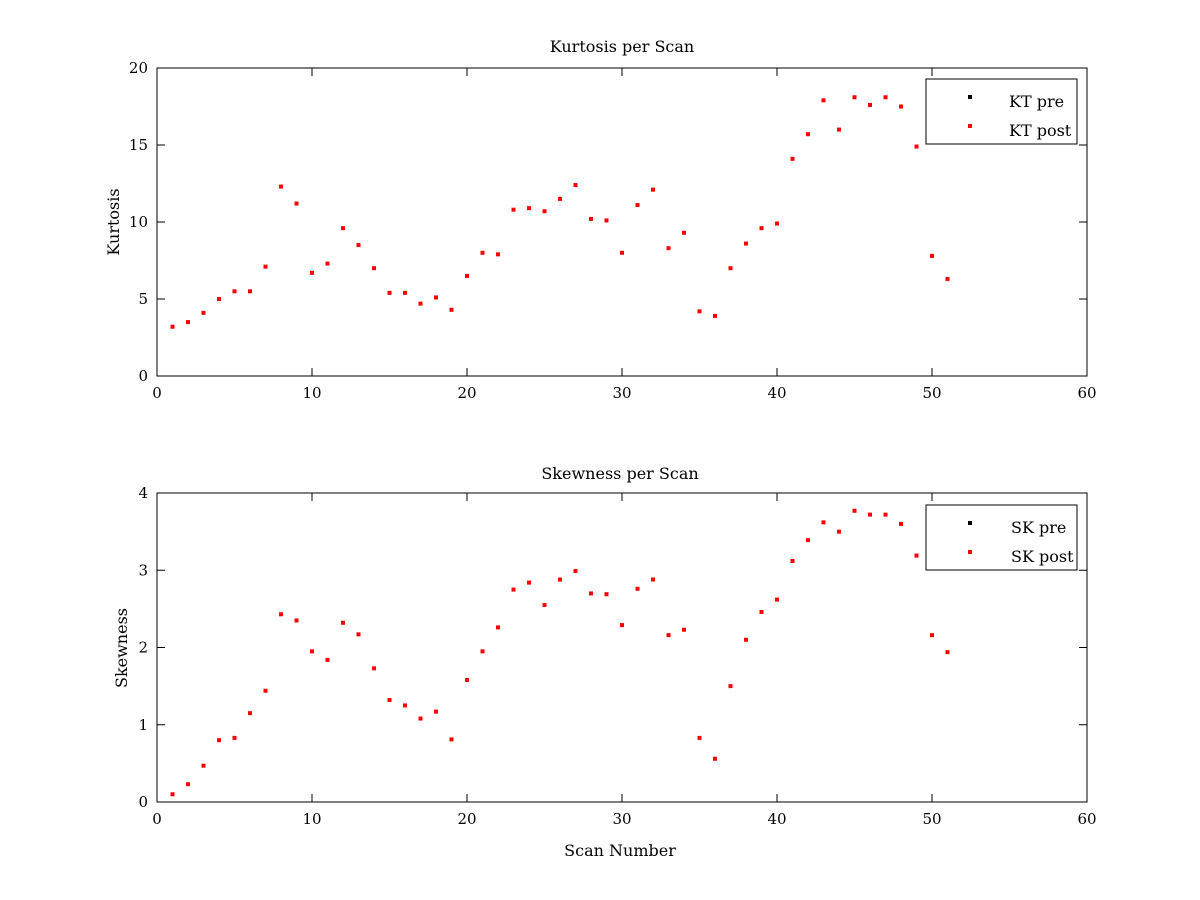  Describe the element at coordinates (466, 393) in the screenshot. I see `kurtosis-x-tick-label: 20` at that location.